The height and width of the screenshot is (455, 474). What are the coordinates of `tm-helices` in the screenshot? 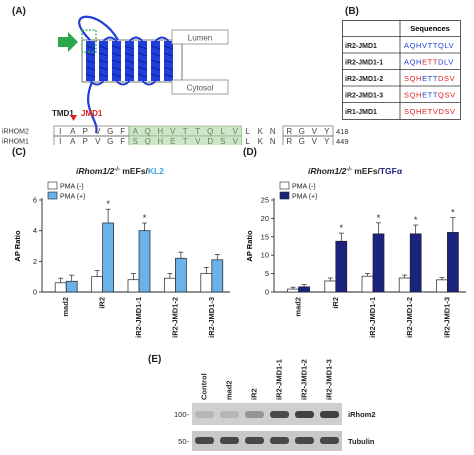 It's located at (129, 61).